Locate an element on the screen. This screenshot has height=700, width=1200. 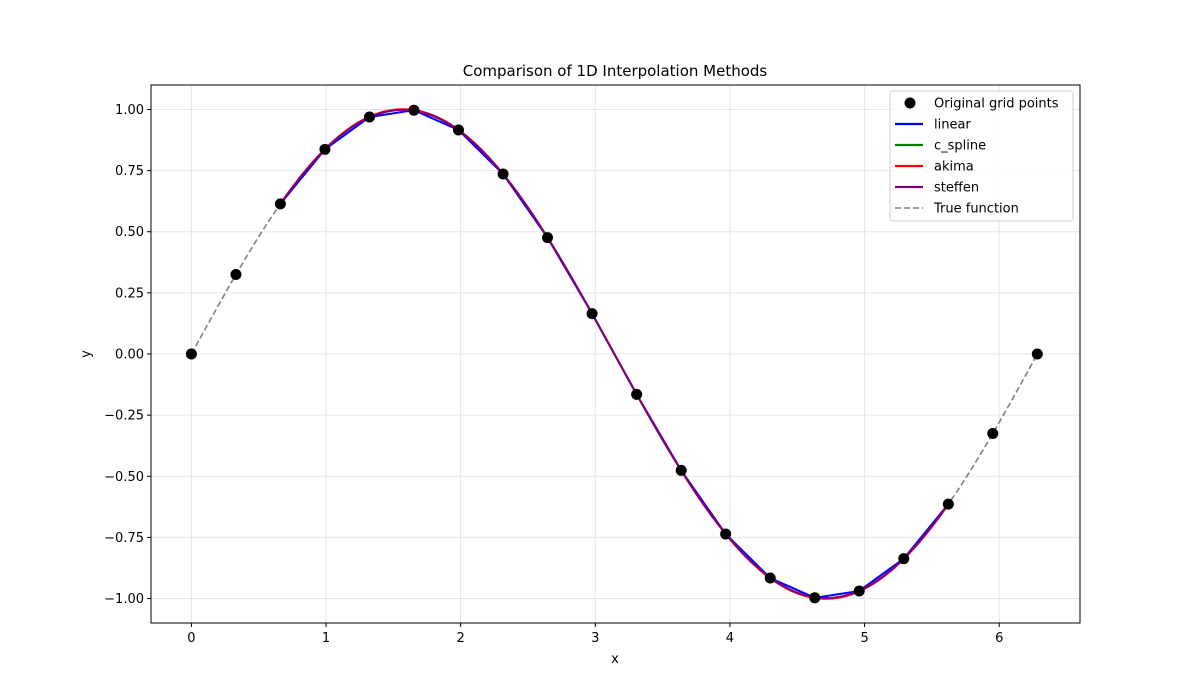
legend-label: steffen is located at coordinates (956, 188).